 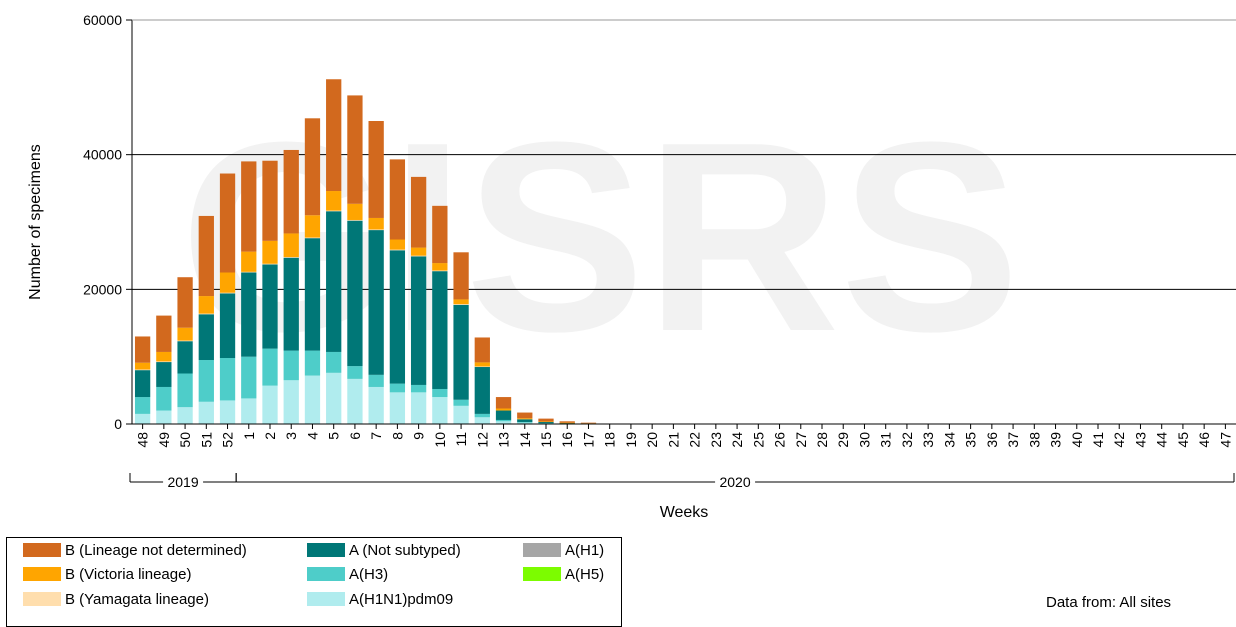 I want to click on x-tick-label: 1, so click(x=249, y=436).